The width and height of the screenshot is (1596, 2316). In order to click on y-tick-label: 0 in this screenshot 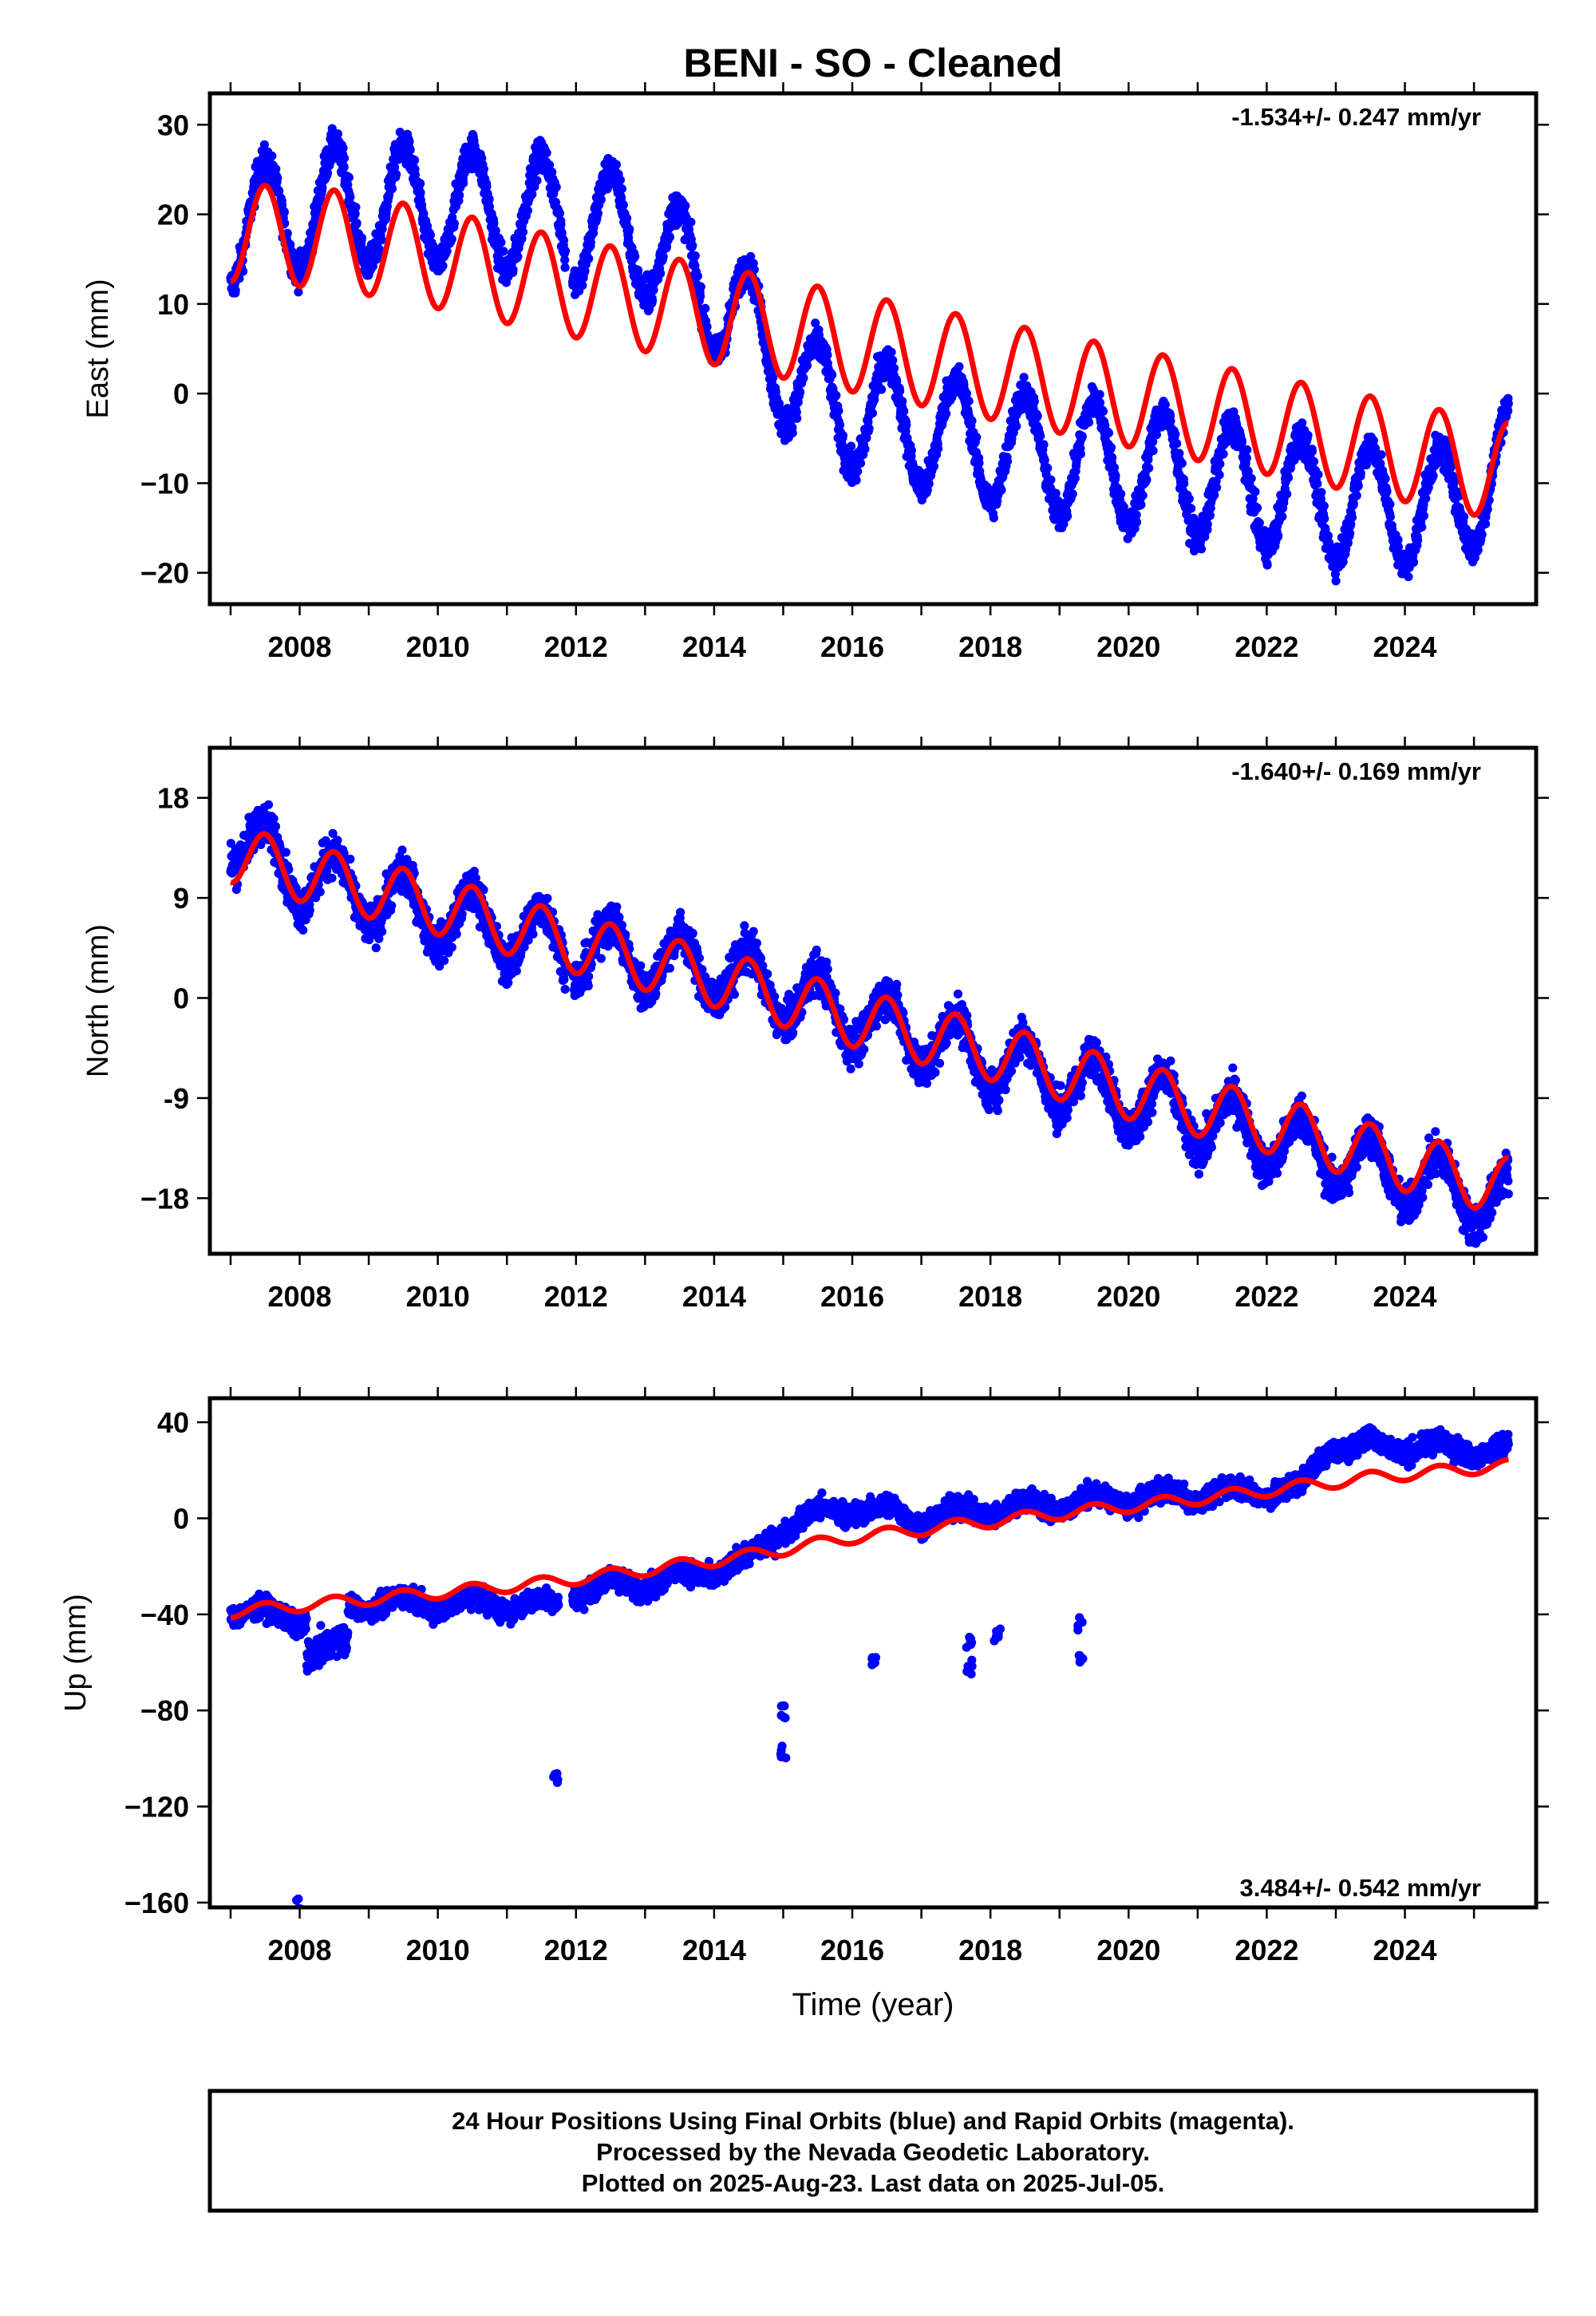, I will do `click(181, 393)`.